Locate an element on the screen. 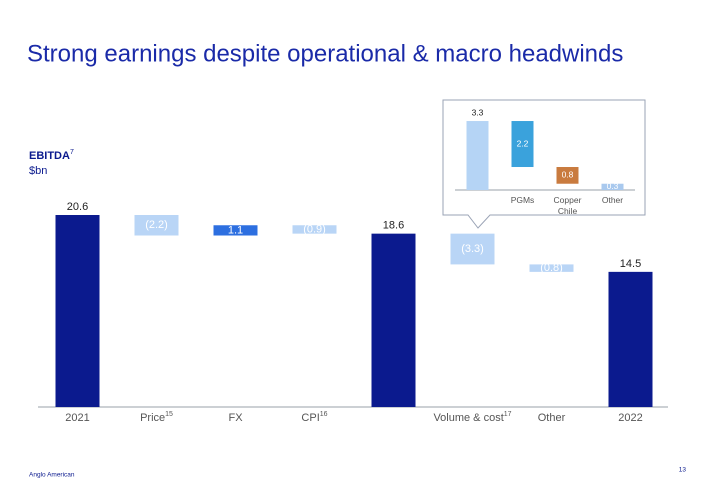 The width and height of the screenshot is (709, 491). value-label: 3.3 is located at coordinates (478, 112).